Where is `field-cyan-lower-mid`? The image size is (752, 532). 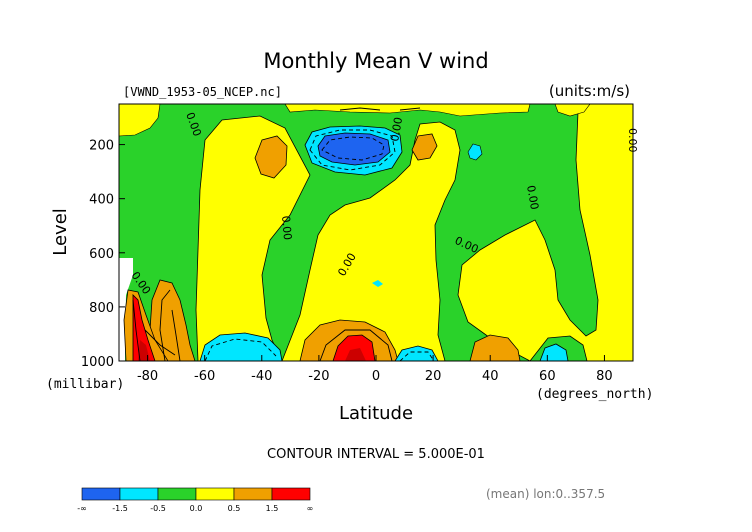
field-cyan-lower-mid is located at coordinates (416, 353).